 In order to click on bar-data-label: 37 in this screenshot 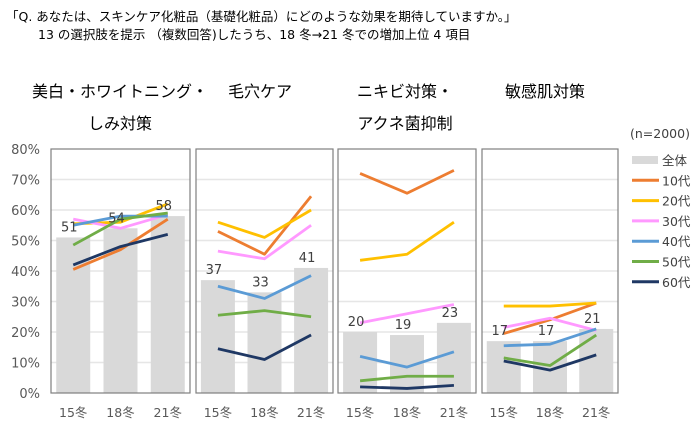, I will do `click(214, 270)`.